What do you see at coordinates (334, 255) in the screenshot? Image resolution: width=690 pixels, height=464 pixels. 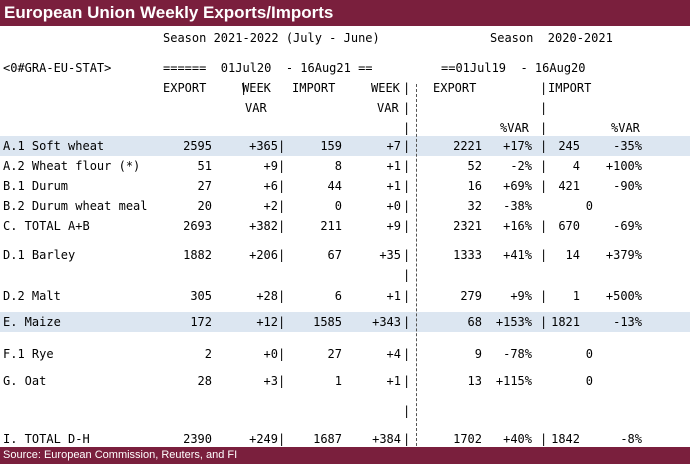 I see `import-value: 67` at bounding box center [334, 255].